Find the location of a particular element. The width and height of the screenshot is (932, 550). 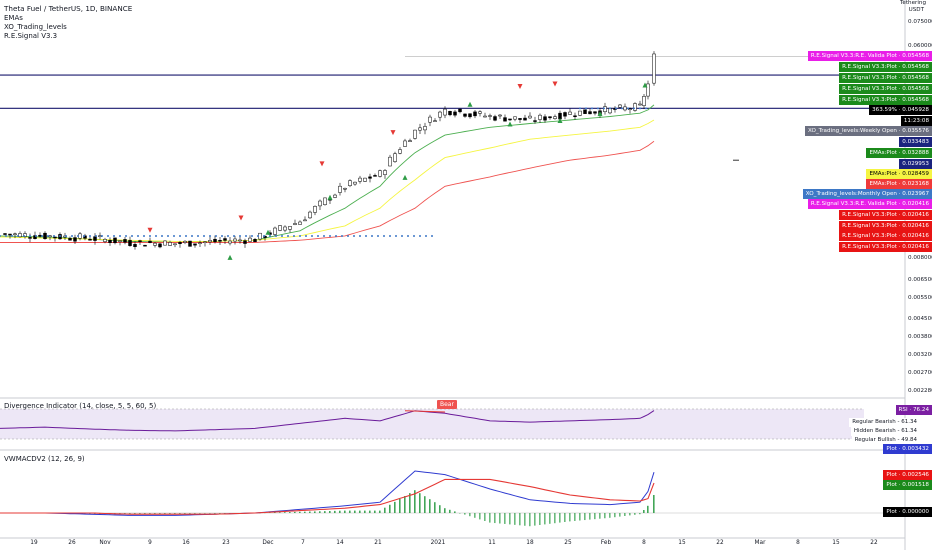

x-tick-label: 22 is located at coordinates (874, 543).